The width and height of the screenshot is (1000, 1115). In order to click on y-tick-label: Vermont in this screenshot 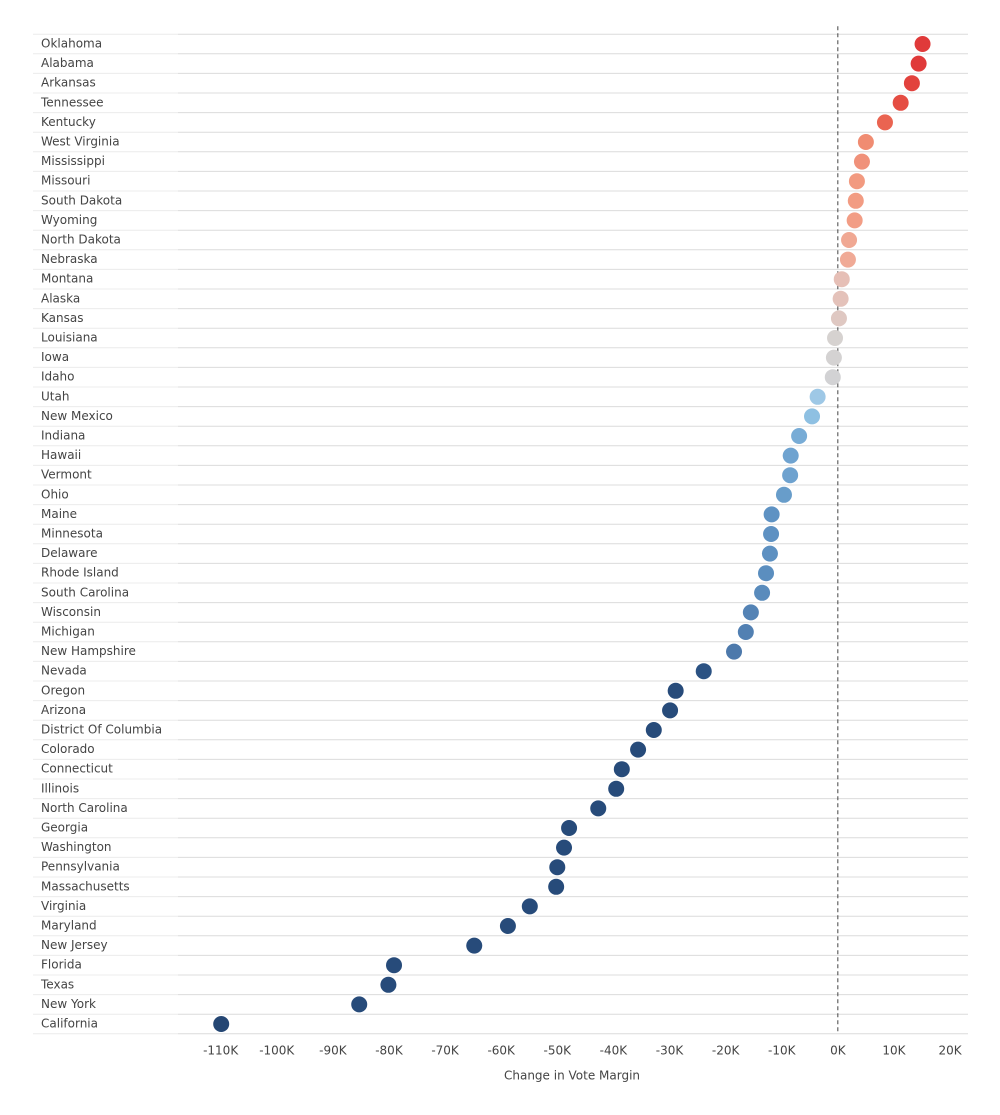, I will do `click(66, 475)`.